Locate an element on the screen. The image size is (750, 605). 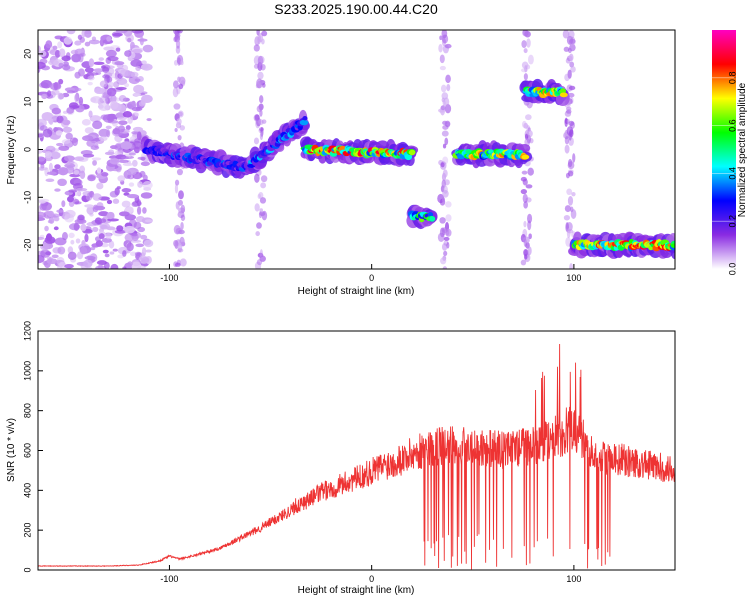
colorbar-tick-label: 0.6 is located at coordinates (732, 125).